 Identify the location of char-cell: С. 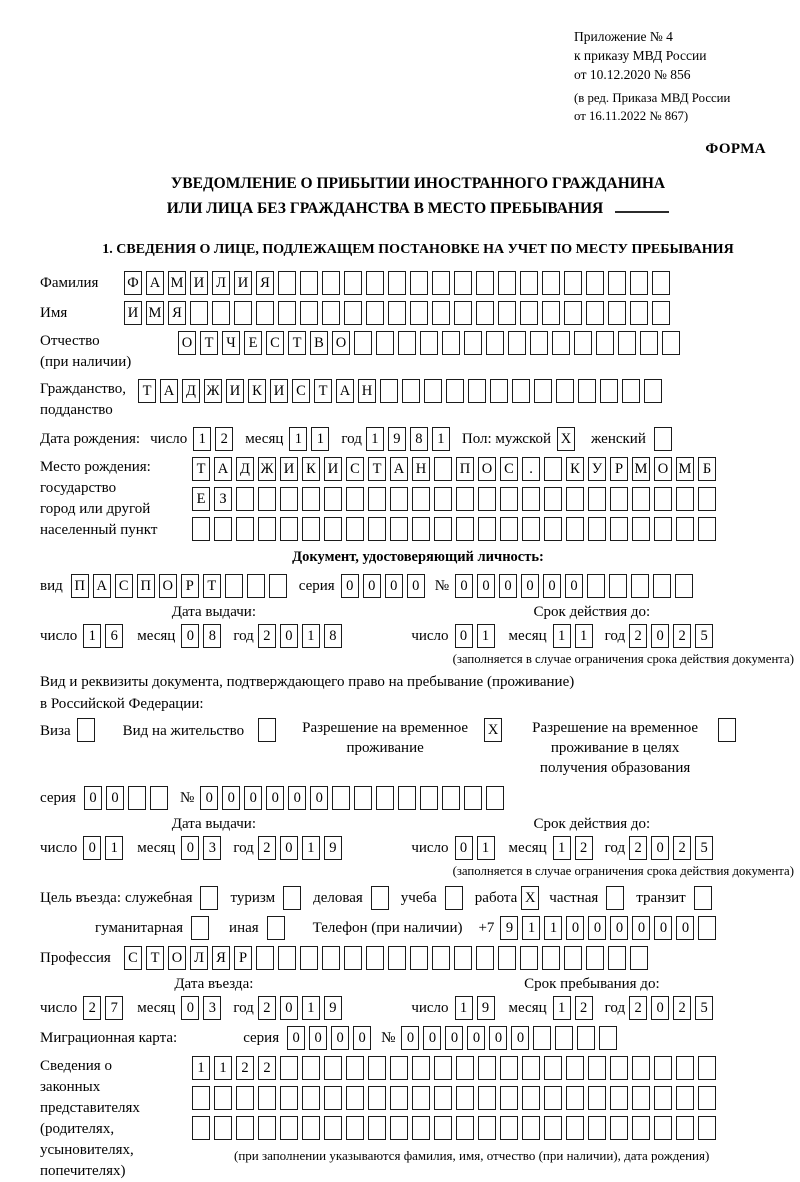
(301, 391).